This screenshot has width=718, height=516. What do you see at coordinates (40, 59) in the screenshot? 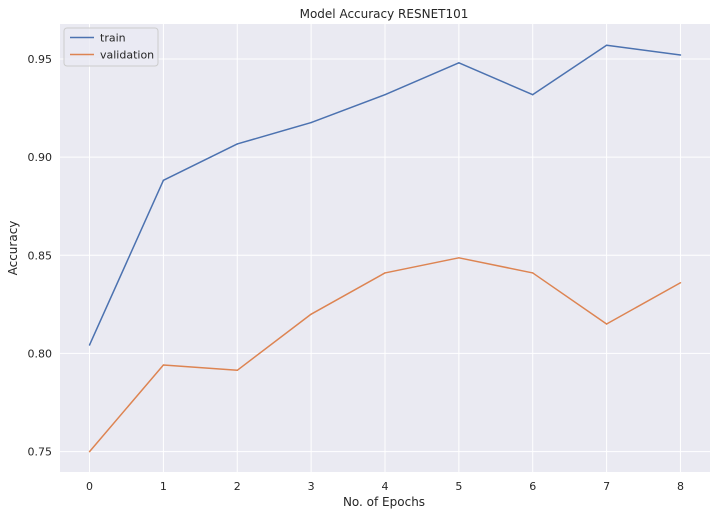
I see `y-tick-label: 0.95` at bounding box center [40, 59].